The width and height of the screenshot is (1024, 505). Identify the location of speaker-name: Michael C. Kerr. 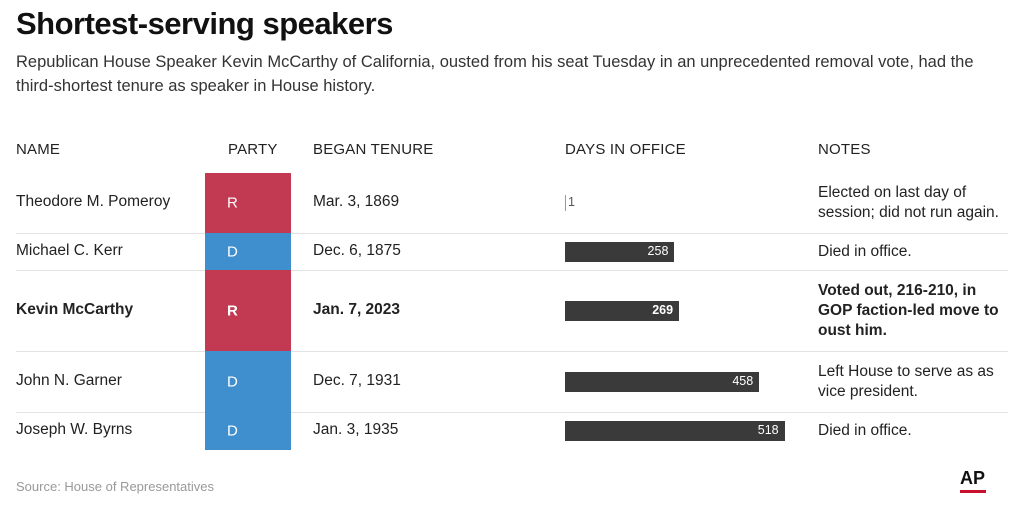
(69, 250).